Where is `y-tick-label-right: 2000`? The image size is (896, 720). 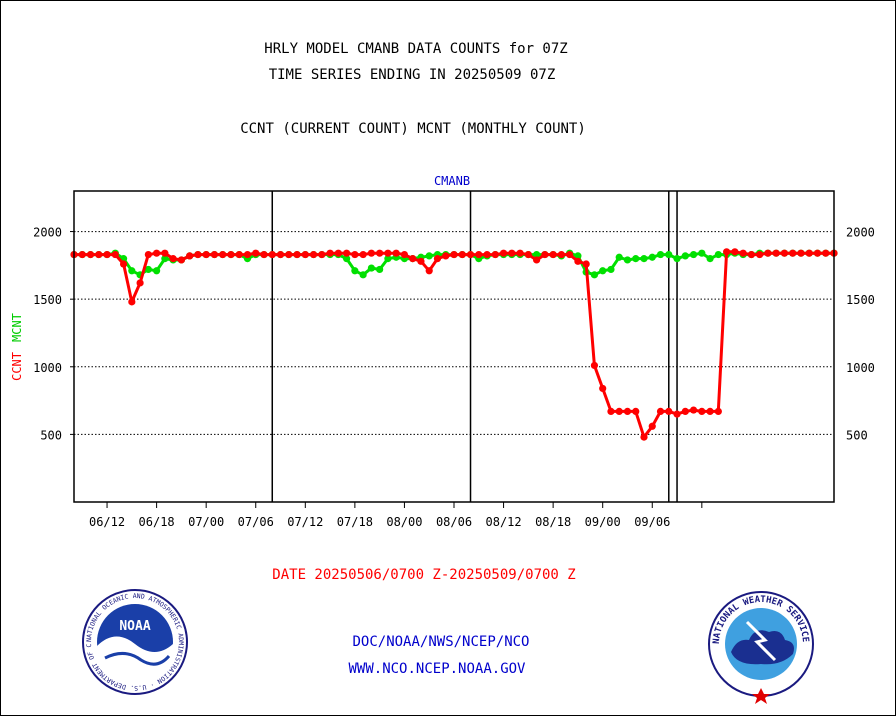
y-tick-label-right: 2000 is located at coordinates (860, 233).